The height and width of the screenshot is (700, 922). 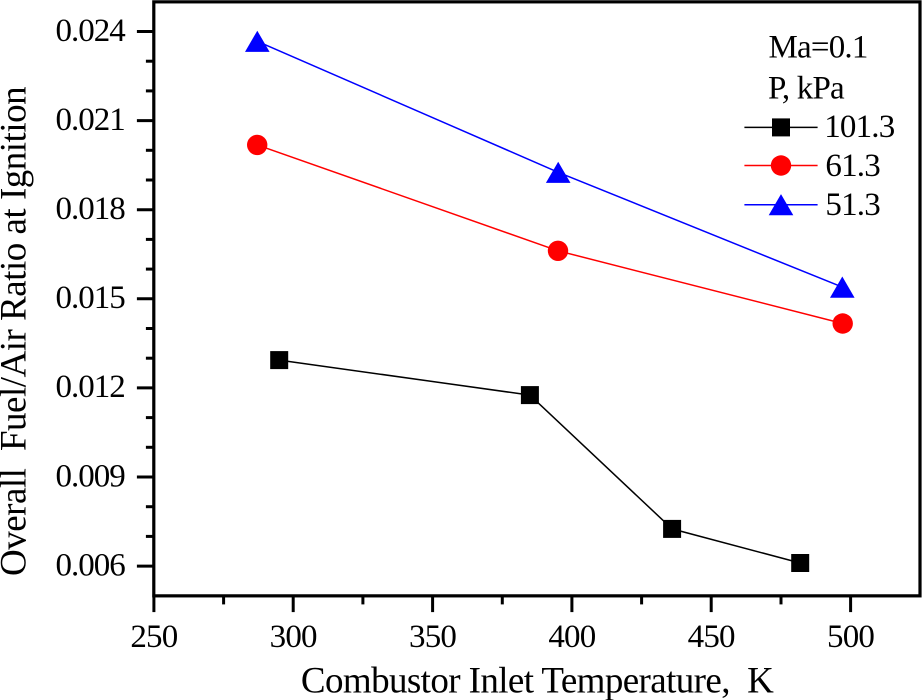 What do you see at coordinates (91, 209) in the screenshot?
I see `svg-text: 0.018` at bounding box center [91, 209].